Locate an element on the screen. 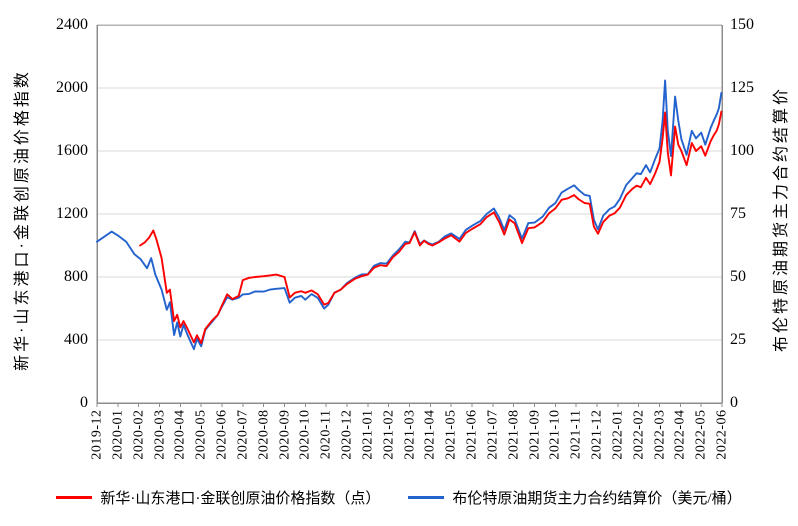 The width and height of the screenshot is (798, 526). legend-item-brent: 布伦特原油期货主力合约结算价（美元/桶） is located at coordinates (575, 497).